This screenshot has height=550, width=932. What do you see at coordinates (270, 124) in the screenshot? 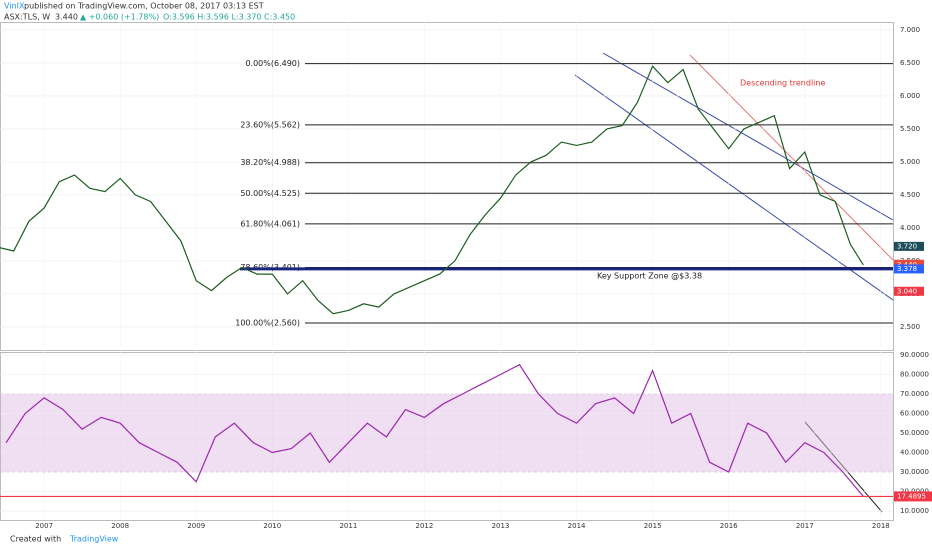
I see `fib-label: 23.60%(5.562)` at bounding box center [270, 124].